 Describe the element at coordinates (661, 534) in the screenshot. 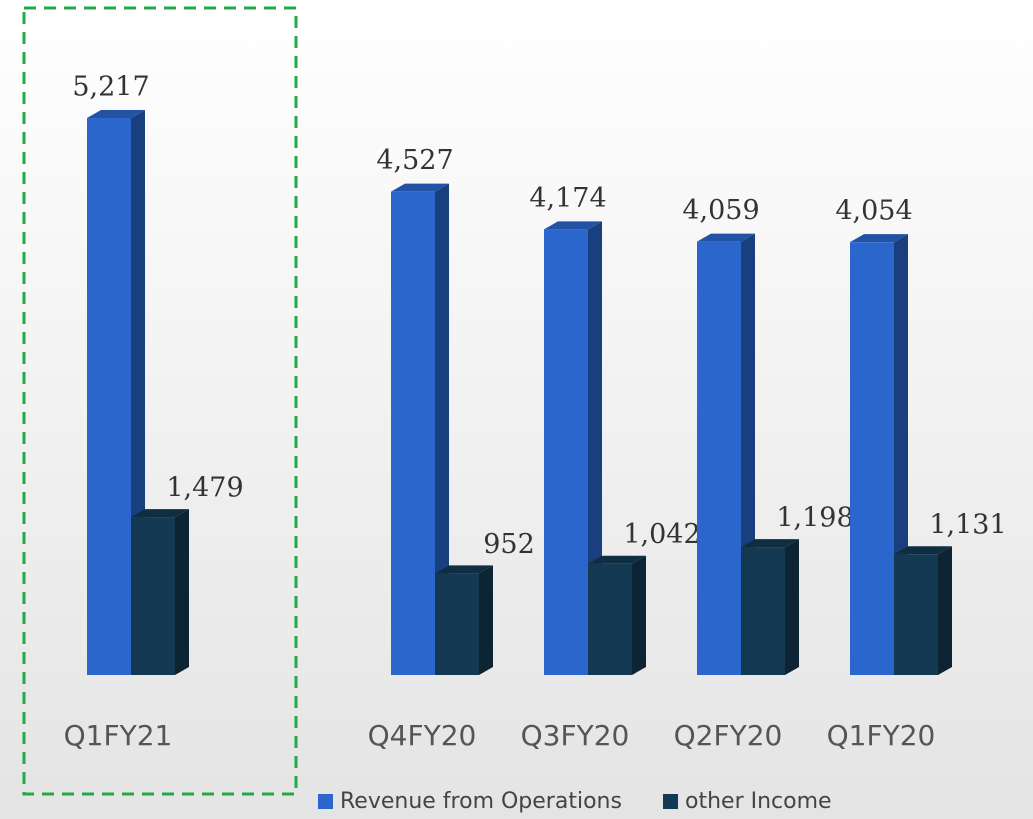

I see `data-label: 1,042` at that location.